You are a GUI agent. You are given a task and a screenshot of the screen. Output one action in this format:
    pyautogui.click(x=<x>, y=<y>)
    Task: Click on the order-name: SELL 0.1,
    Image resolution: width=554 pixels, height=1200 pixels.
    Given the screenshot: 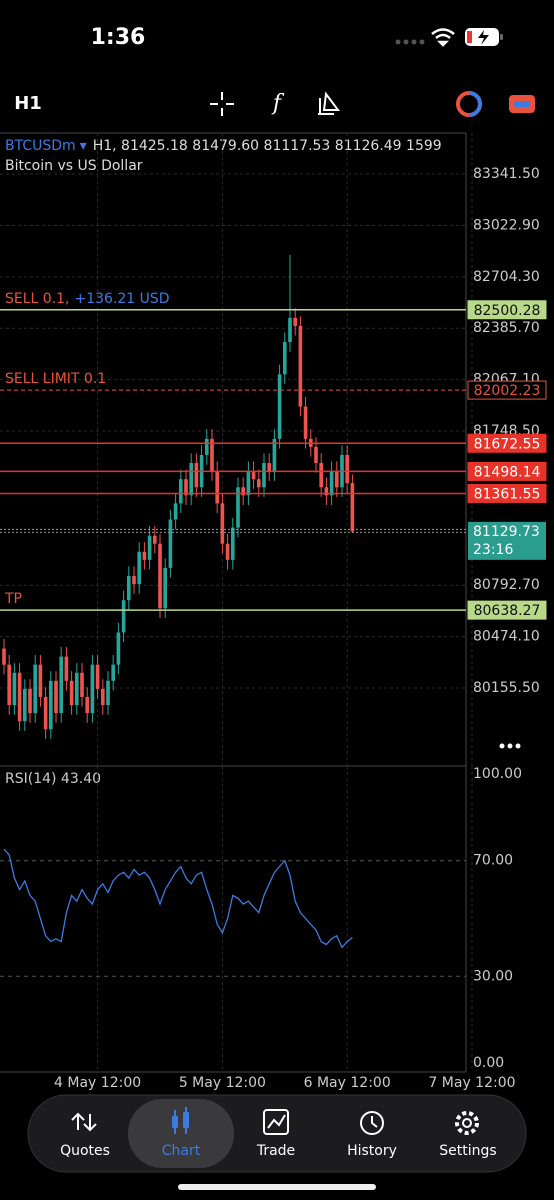 What is the action you would take?
    pyautogui.click(x=37, y=299)
    